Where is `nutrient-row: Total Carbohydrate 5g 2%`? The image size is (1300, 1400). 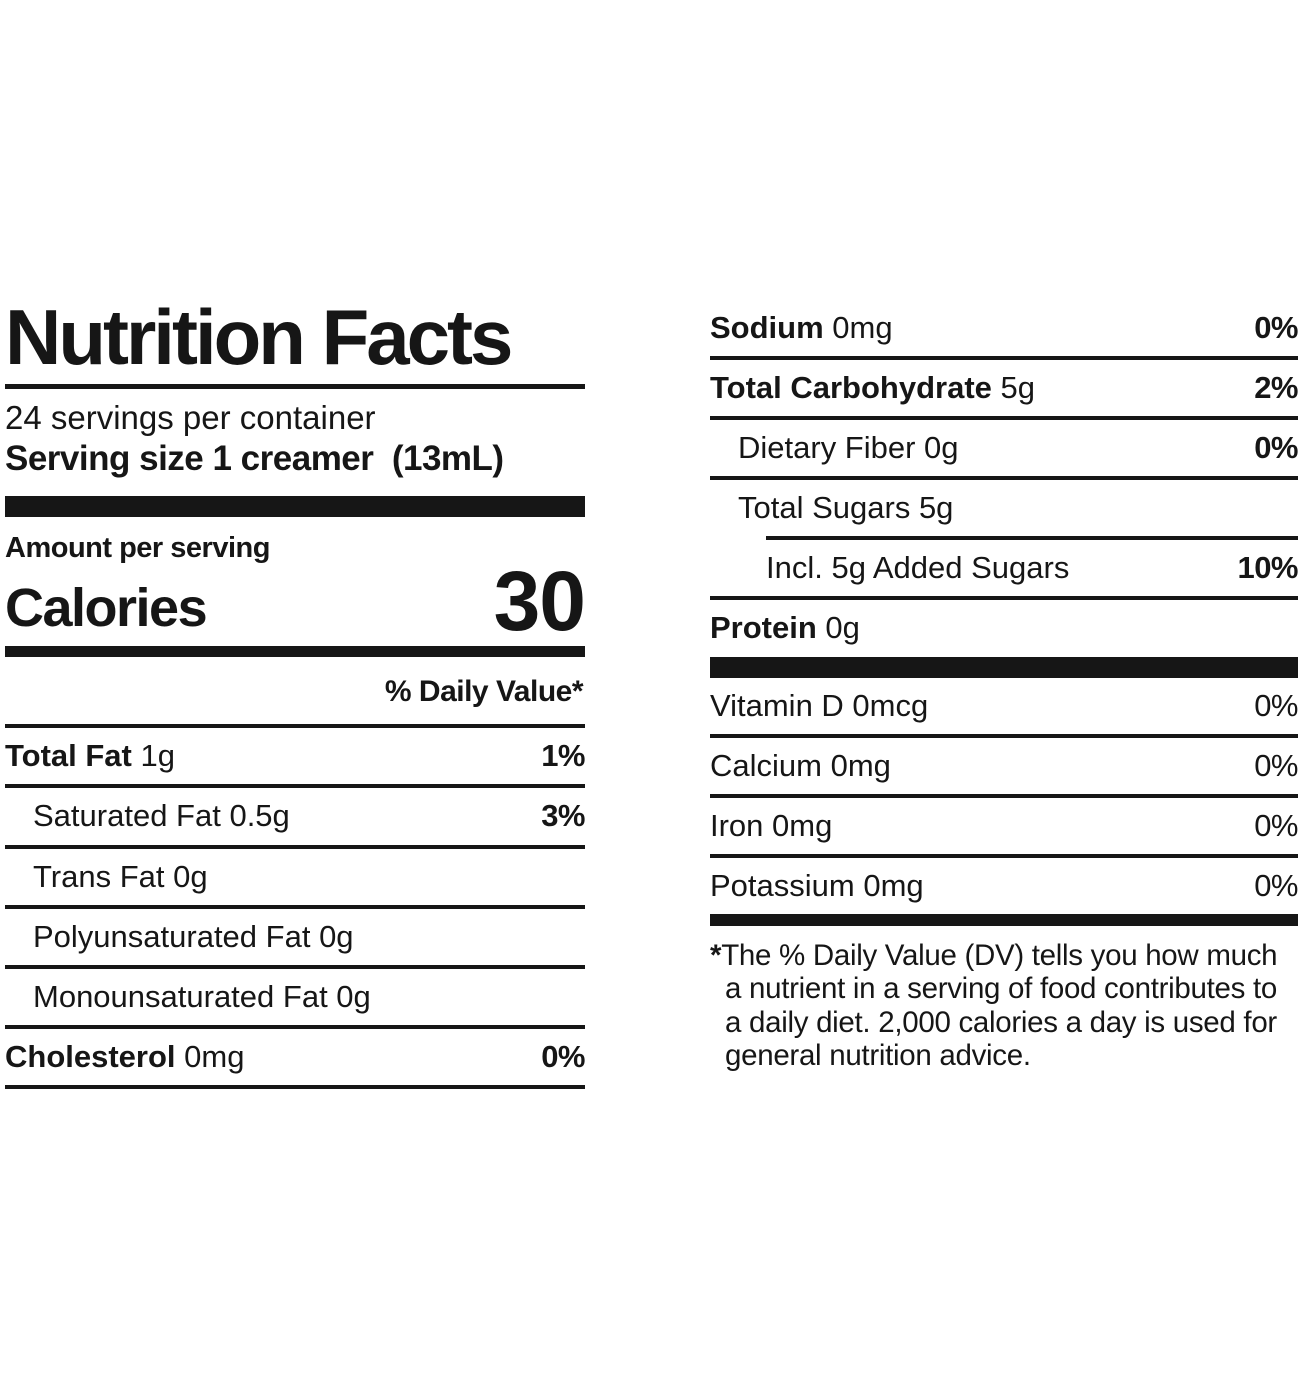 nutrient-row: Total Carbohydrate 5g 2% is located at coordinates (1004, 388).